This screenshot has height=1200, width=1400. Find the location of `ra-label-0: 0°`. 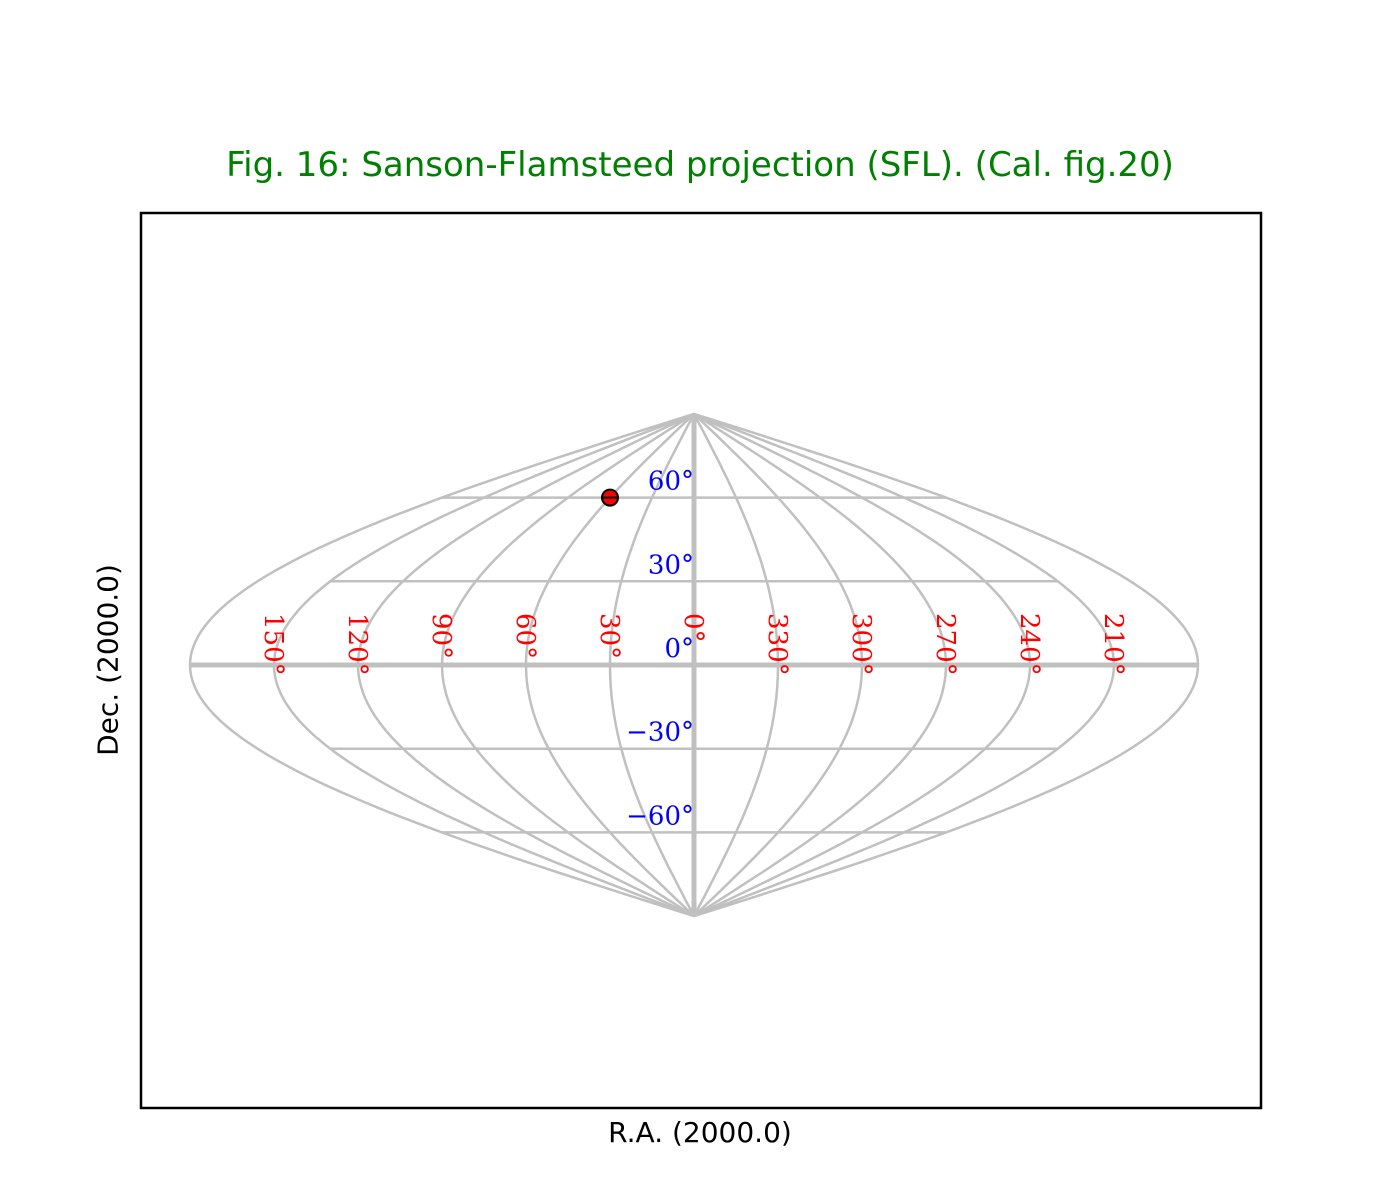

ra-label-0: 0° is located at coordinates (693, 628).